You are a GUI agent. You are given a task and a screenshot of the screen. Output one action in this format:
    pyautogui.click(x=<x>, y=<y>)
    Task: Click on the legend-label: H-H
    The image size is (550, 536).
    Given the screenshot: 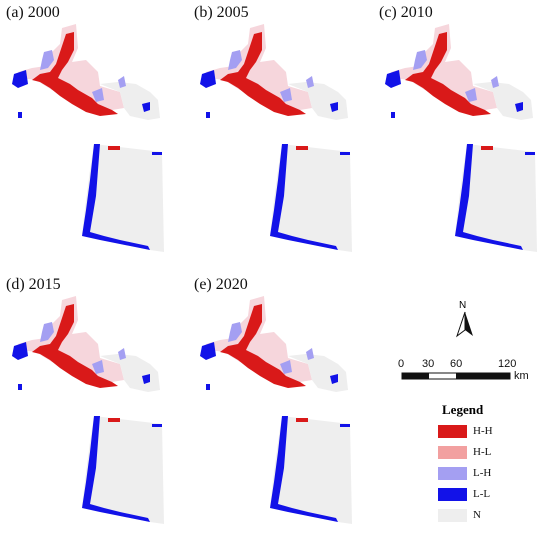 What is the action you would take?
    pyautogui.click(x=483, y=431)
    